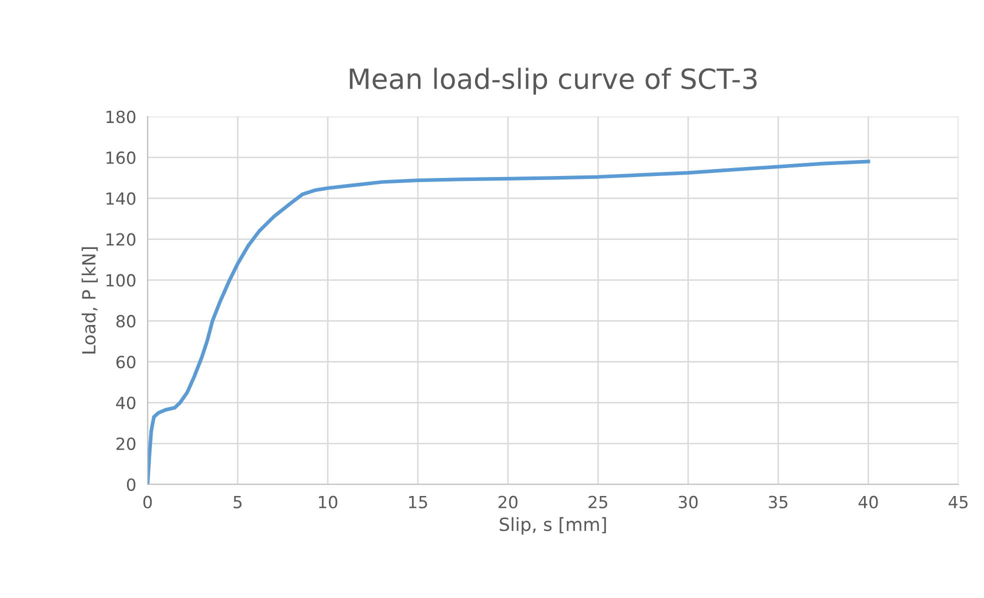 The width and height of the screenshot is (984, 598). I want to click on x-tick-label: 45, so click(958, 502).